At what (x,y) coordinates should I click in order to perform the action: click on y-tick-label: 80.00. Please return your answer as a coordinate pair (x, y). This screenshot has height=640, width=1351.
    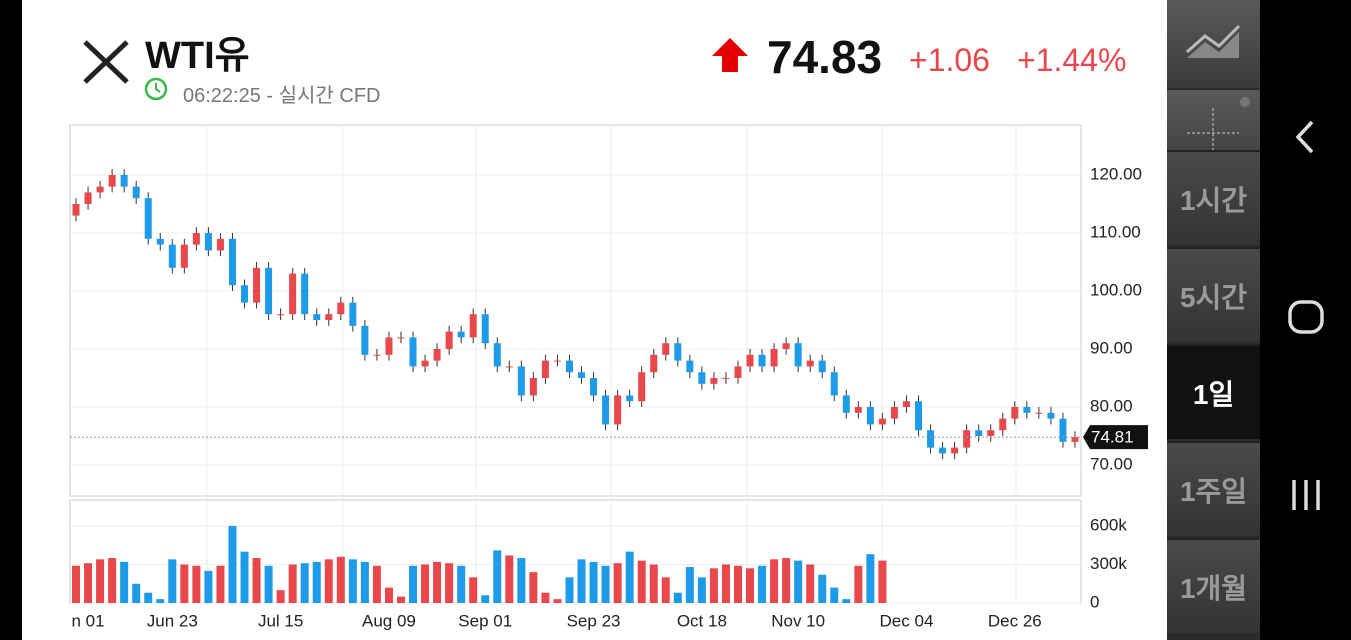
    Looking at the image, I should click on (1111, 406).